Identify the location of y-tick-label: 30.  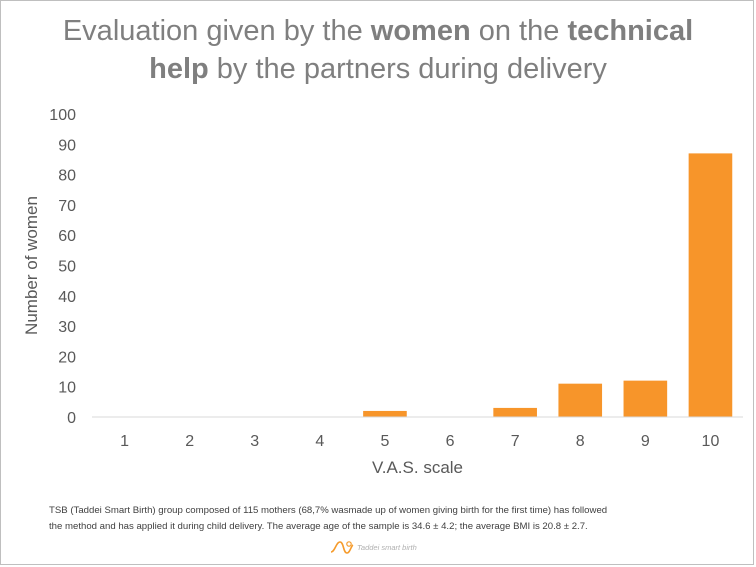
(67, 327).